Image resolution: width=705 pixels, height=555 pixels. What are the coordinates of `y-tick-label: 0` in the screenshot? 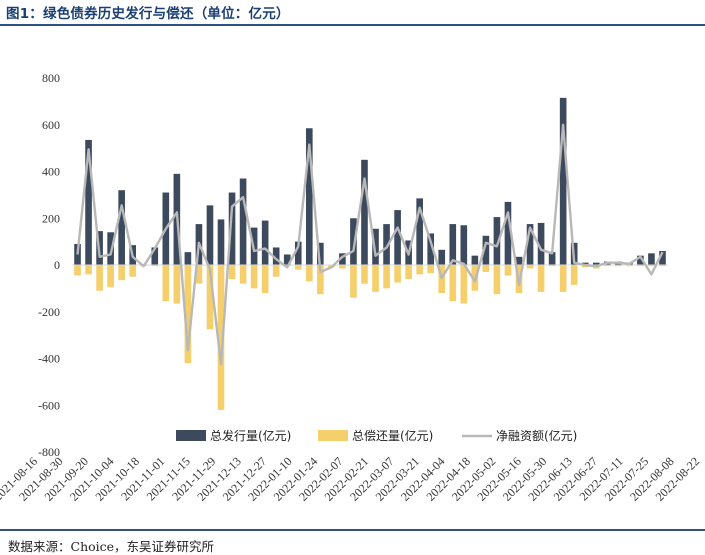 It's located at (57, 265).